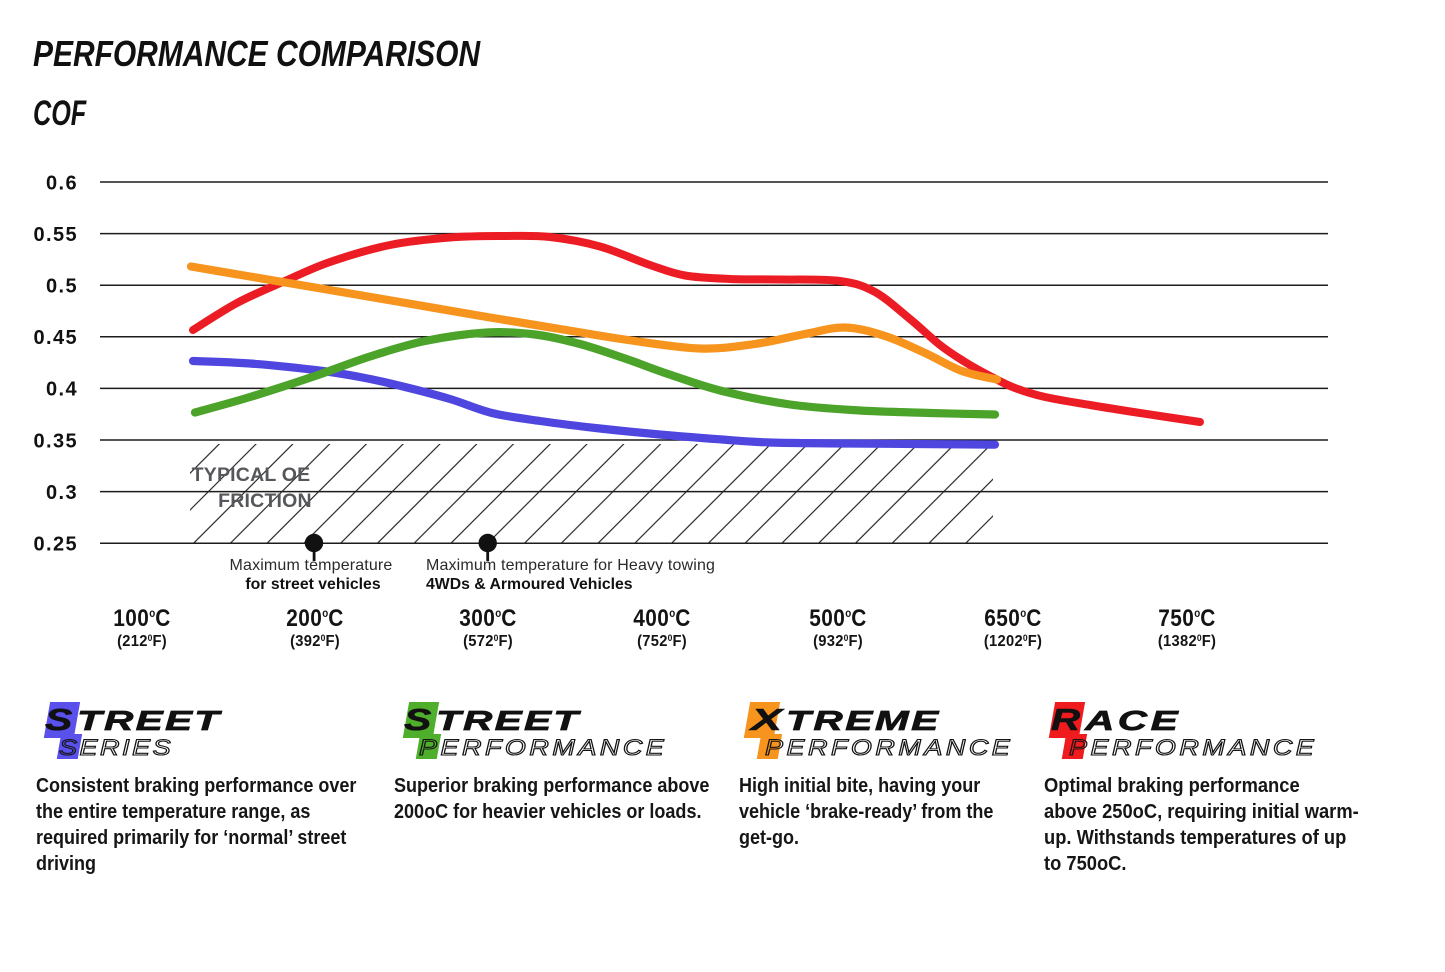  What do you see at coordinates (62, 493) in the screenshot?
I see `svg-text: 0.3` at bounding box center [62, 493].